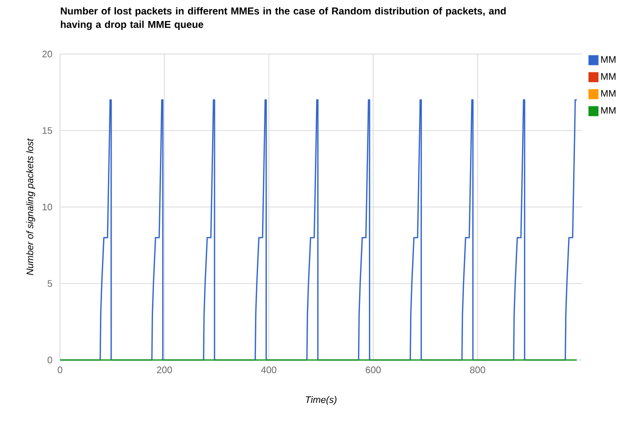 The image size is (620, 429). I want to click on y-tick-label: 15, so click(47, 130).